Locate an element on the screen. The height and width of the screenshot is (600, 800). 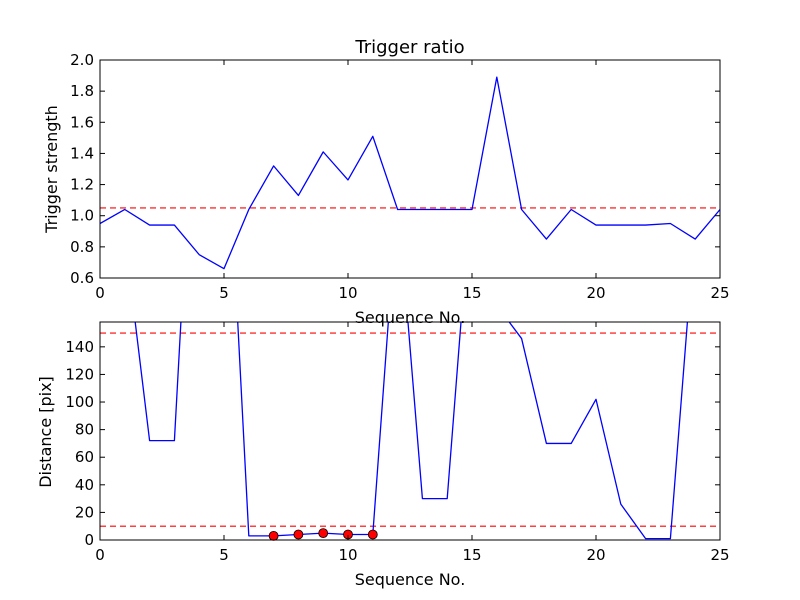
y-tick-label: 120 is located at coordinates (79, 374).